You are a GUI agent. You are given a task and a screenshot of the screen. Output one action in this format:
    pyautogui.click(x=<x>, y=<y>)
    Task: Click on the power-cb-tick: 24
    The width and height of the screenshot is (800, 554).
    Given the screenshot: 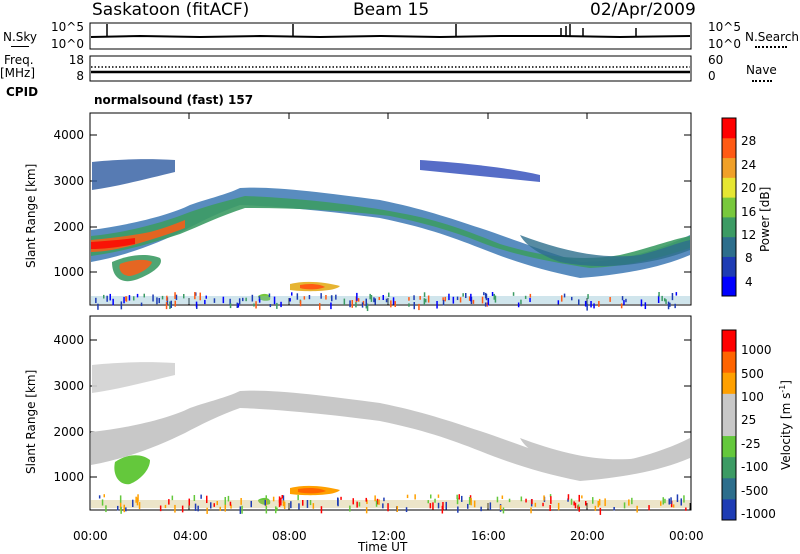 What is the action you would take?
    pyautogui.click(x=749, y=165)
    